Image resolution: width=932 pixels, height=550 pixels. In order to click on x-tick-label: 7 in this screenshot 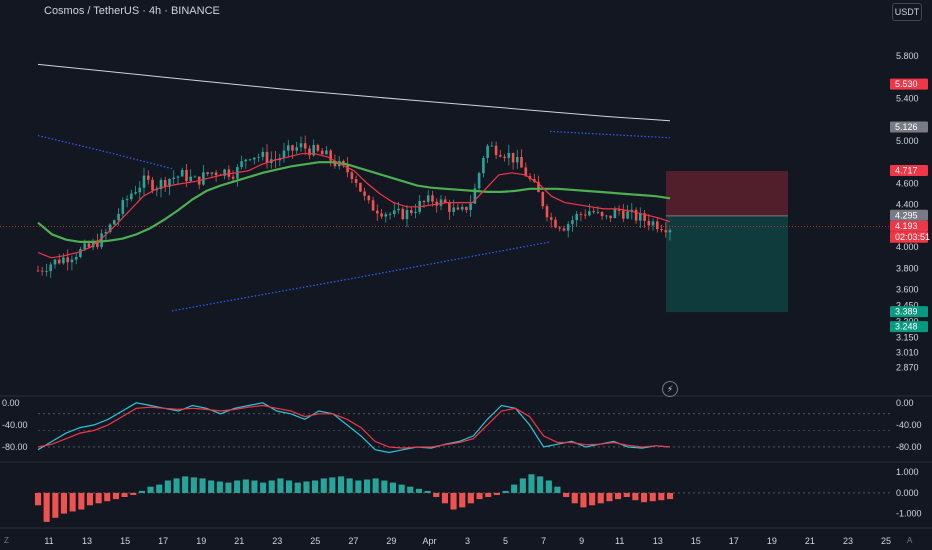, I will do `click(543, 541)`.